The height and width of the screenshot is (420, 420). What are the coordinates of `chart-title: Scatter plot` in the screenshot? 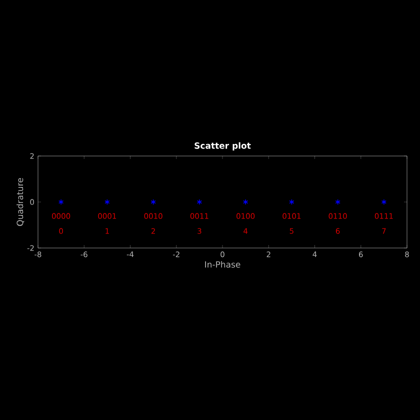 It's located at (222, 146).